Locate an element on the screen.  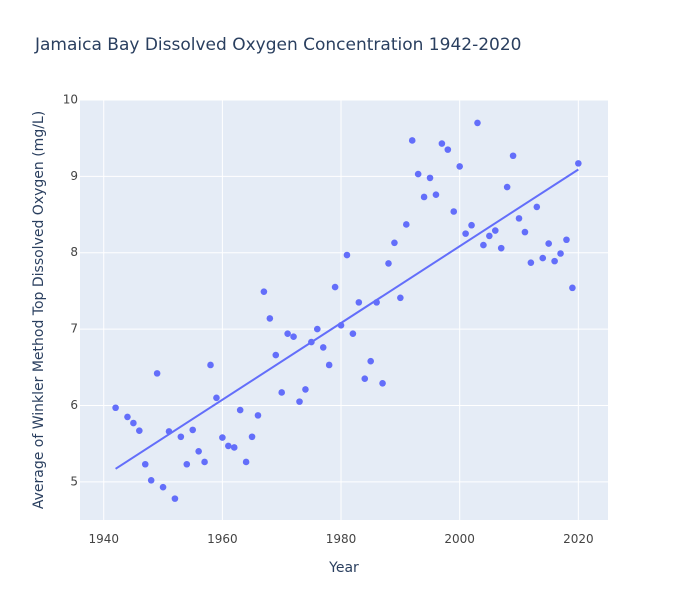
y-tick-label: 6 is located at coordinates (74, 405).